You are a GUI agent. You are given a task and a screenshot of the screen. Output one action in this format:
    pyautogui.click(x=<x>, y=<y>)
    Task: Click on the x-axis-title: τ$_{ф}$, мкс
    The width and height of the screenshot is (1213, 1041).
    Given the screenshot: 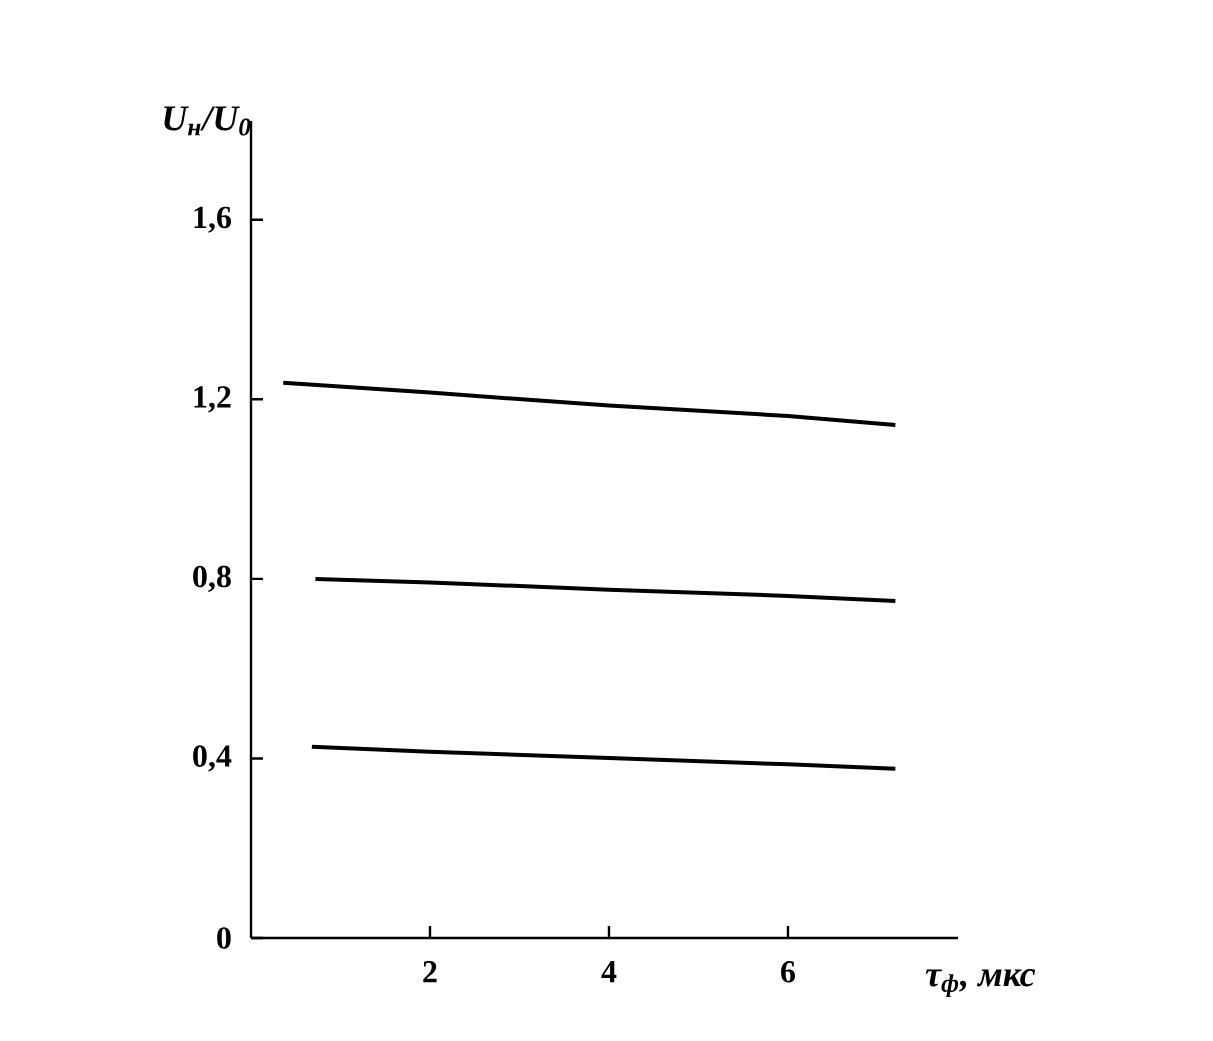 What is the action you would take?
    pyautogui.click(x=980, y=983)
    